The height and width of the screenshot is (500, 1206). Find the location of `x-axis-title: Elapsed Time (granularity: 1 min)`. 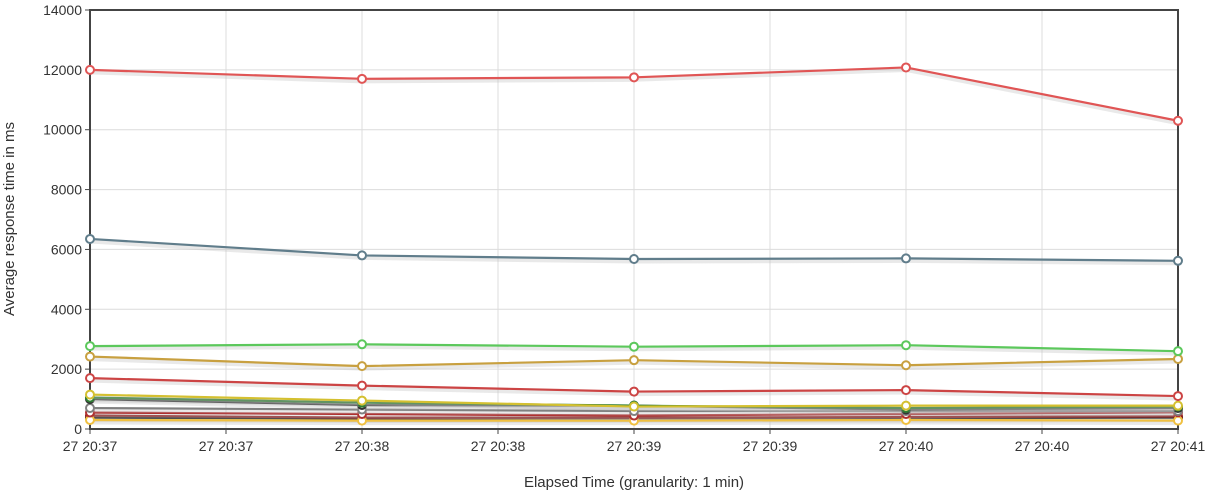

x-axis-title: Elapsed Time (granularity: 1 min) is located at coordinates (634, 482).